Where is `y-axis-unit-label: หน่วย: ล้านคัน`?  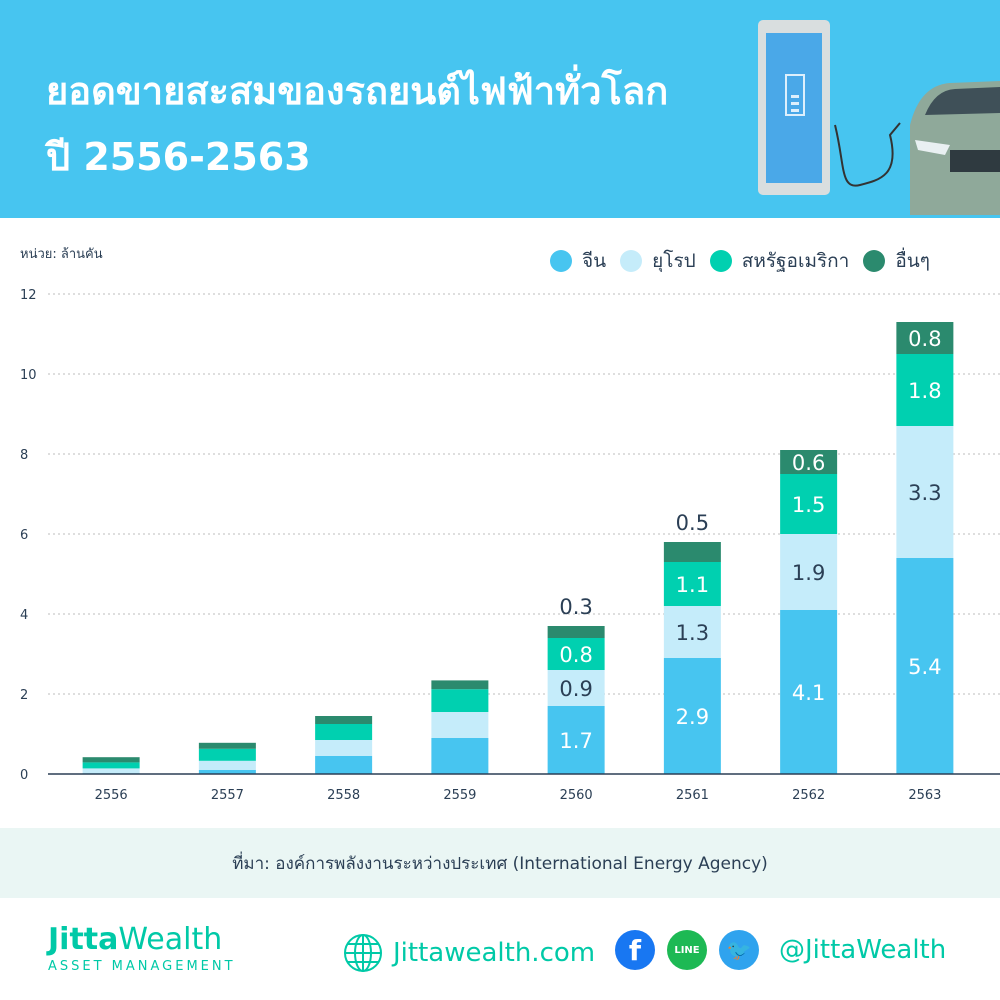
y-axis-unit-label: หน่วย: ล้านคัน is located at coordinates (61, 254).